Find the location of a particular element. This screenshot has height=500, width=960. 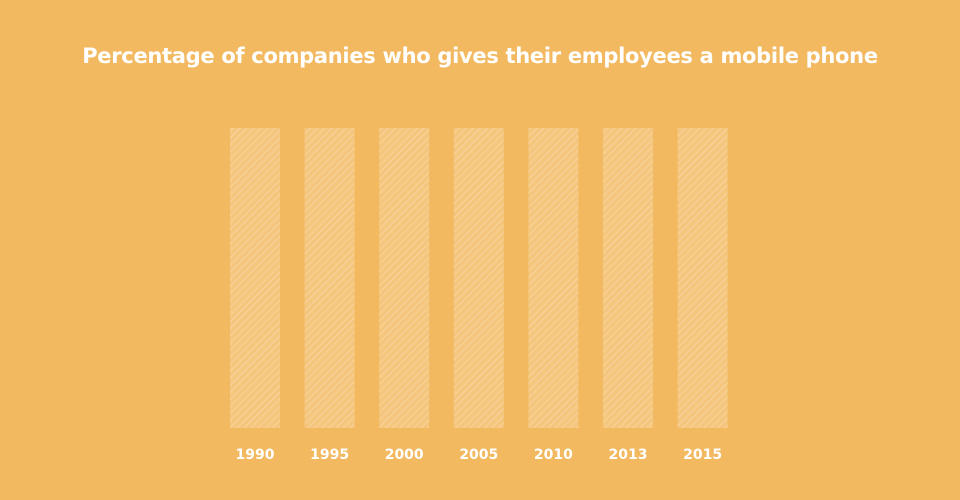

x-axis-labels: 1990 1995 2000 2005 2010 2013 2015 is located at coordinates (479, 455).